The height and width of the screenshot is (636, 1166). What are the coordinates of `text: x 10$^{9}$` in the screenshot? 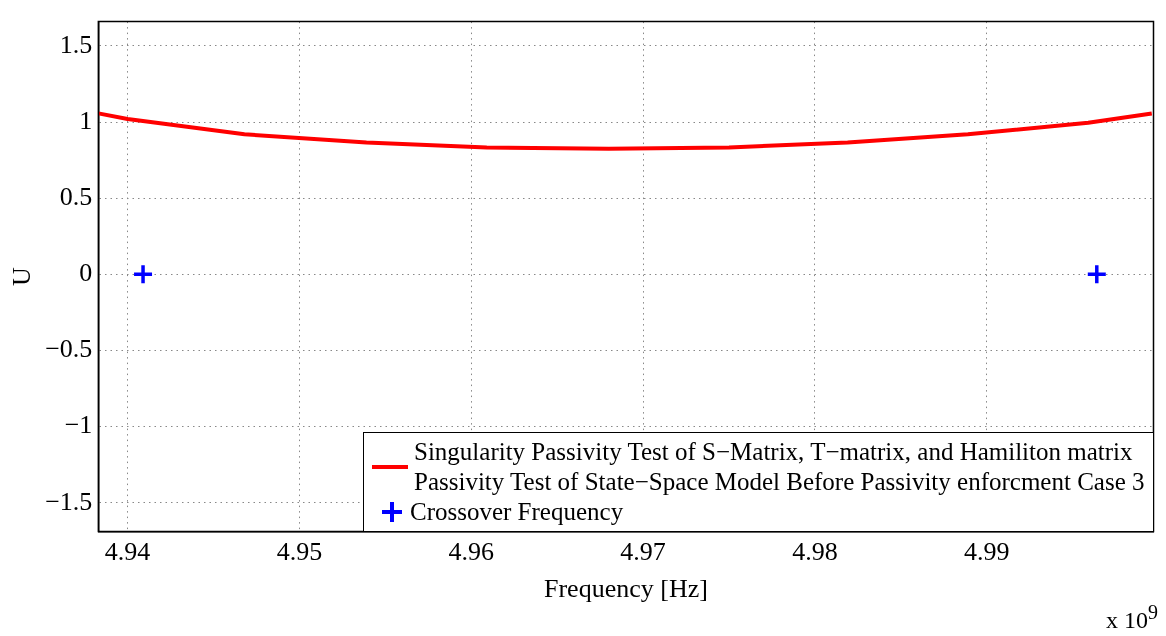 It's located at (1132, 617).